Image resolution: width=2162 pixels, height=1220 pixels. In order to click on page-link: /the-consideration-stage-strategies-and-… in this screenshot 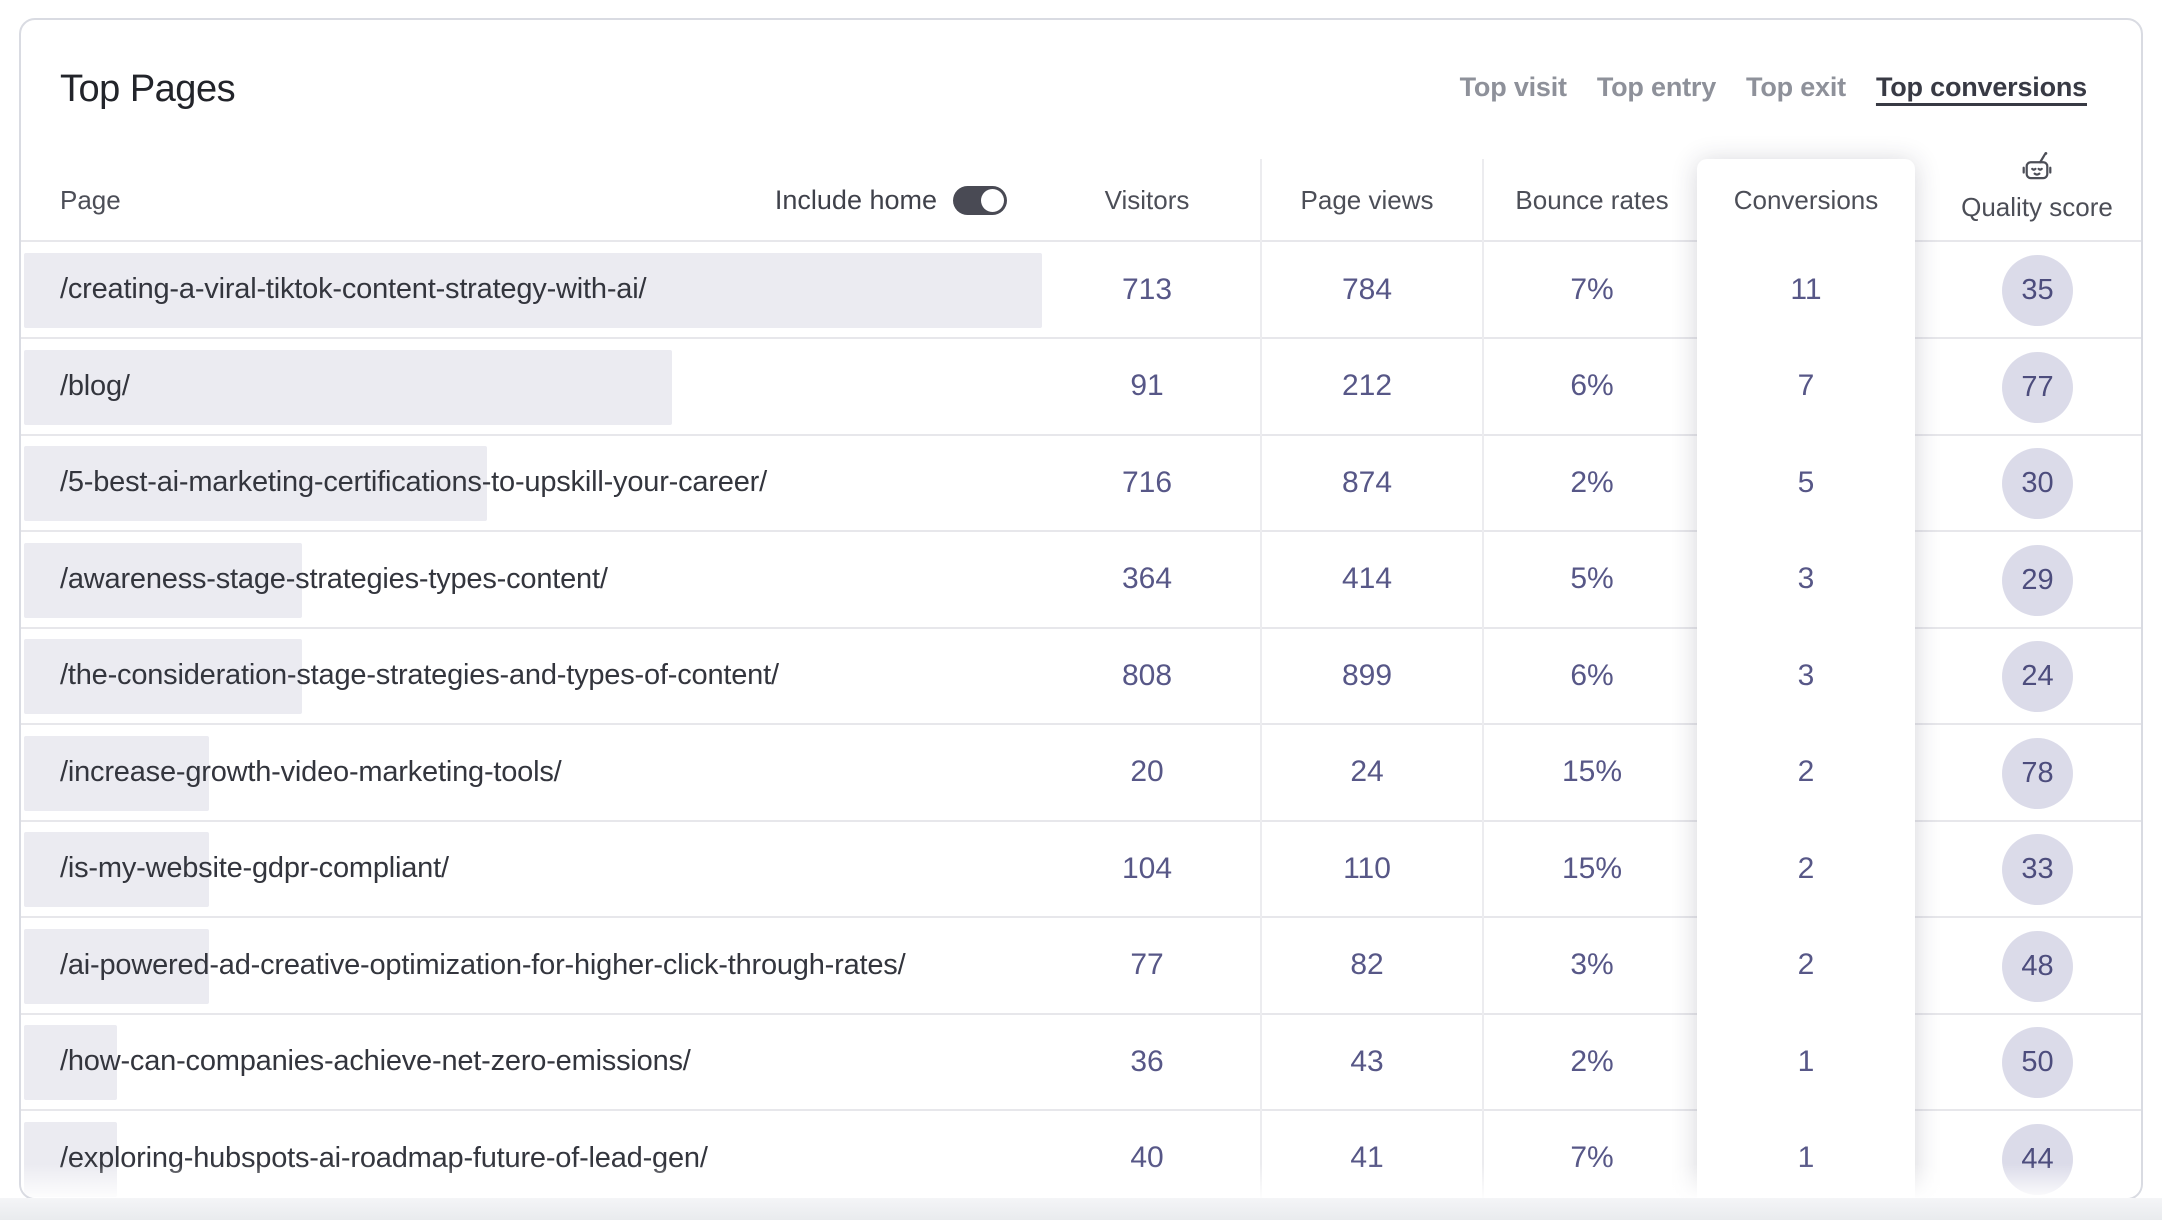, I will do `click(419, 675)`.